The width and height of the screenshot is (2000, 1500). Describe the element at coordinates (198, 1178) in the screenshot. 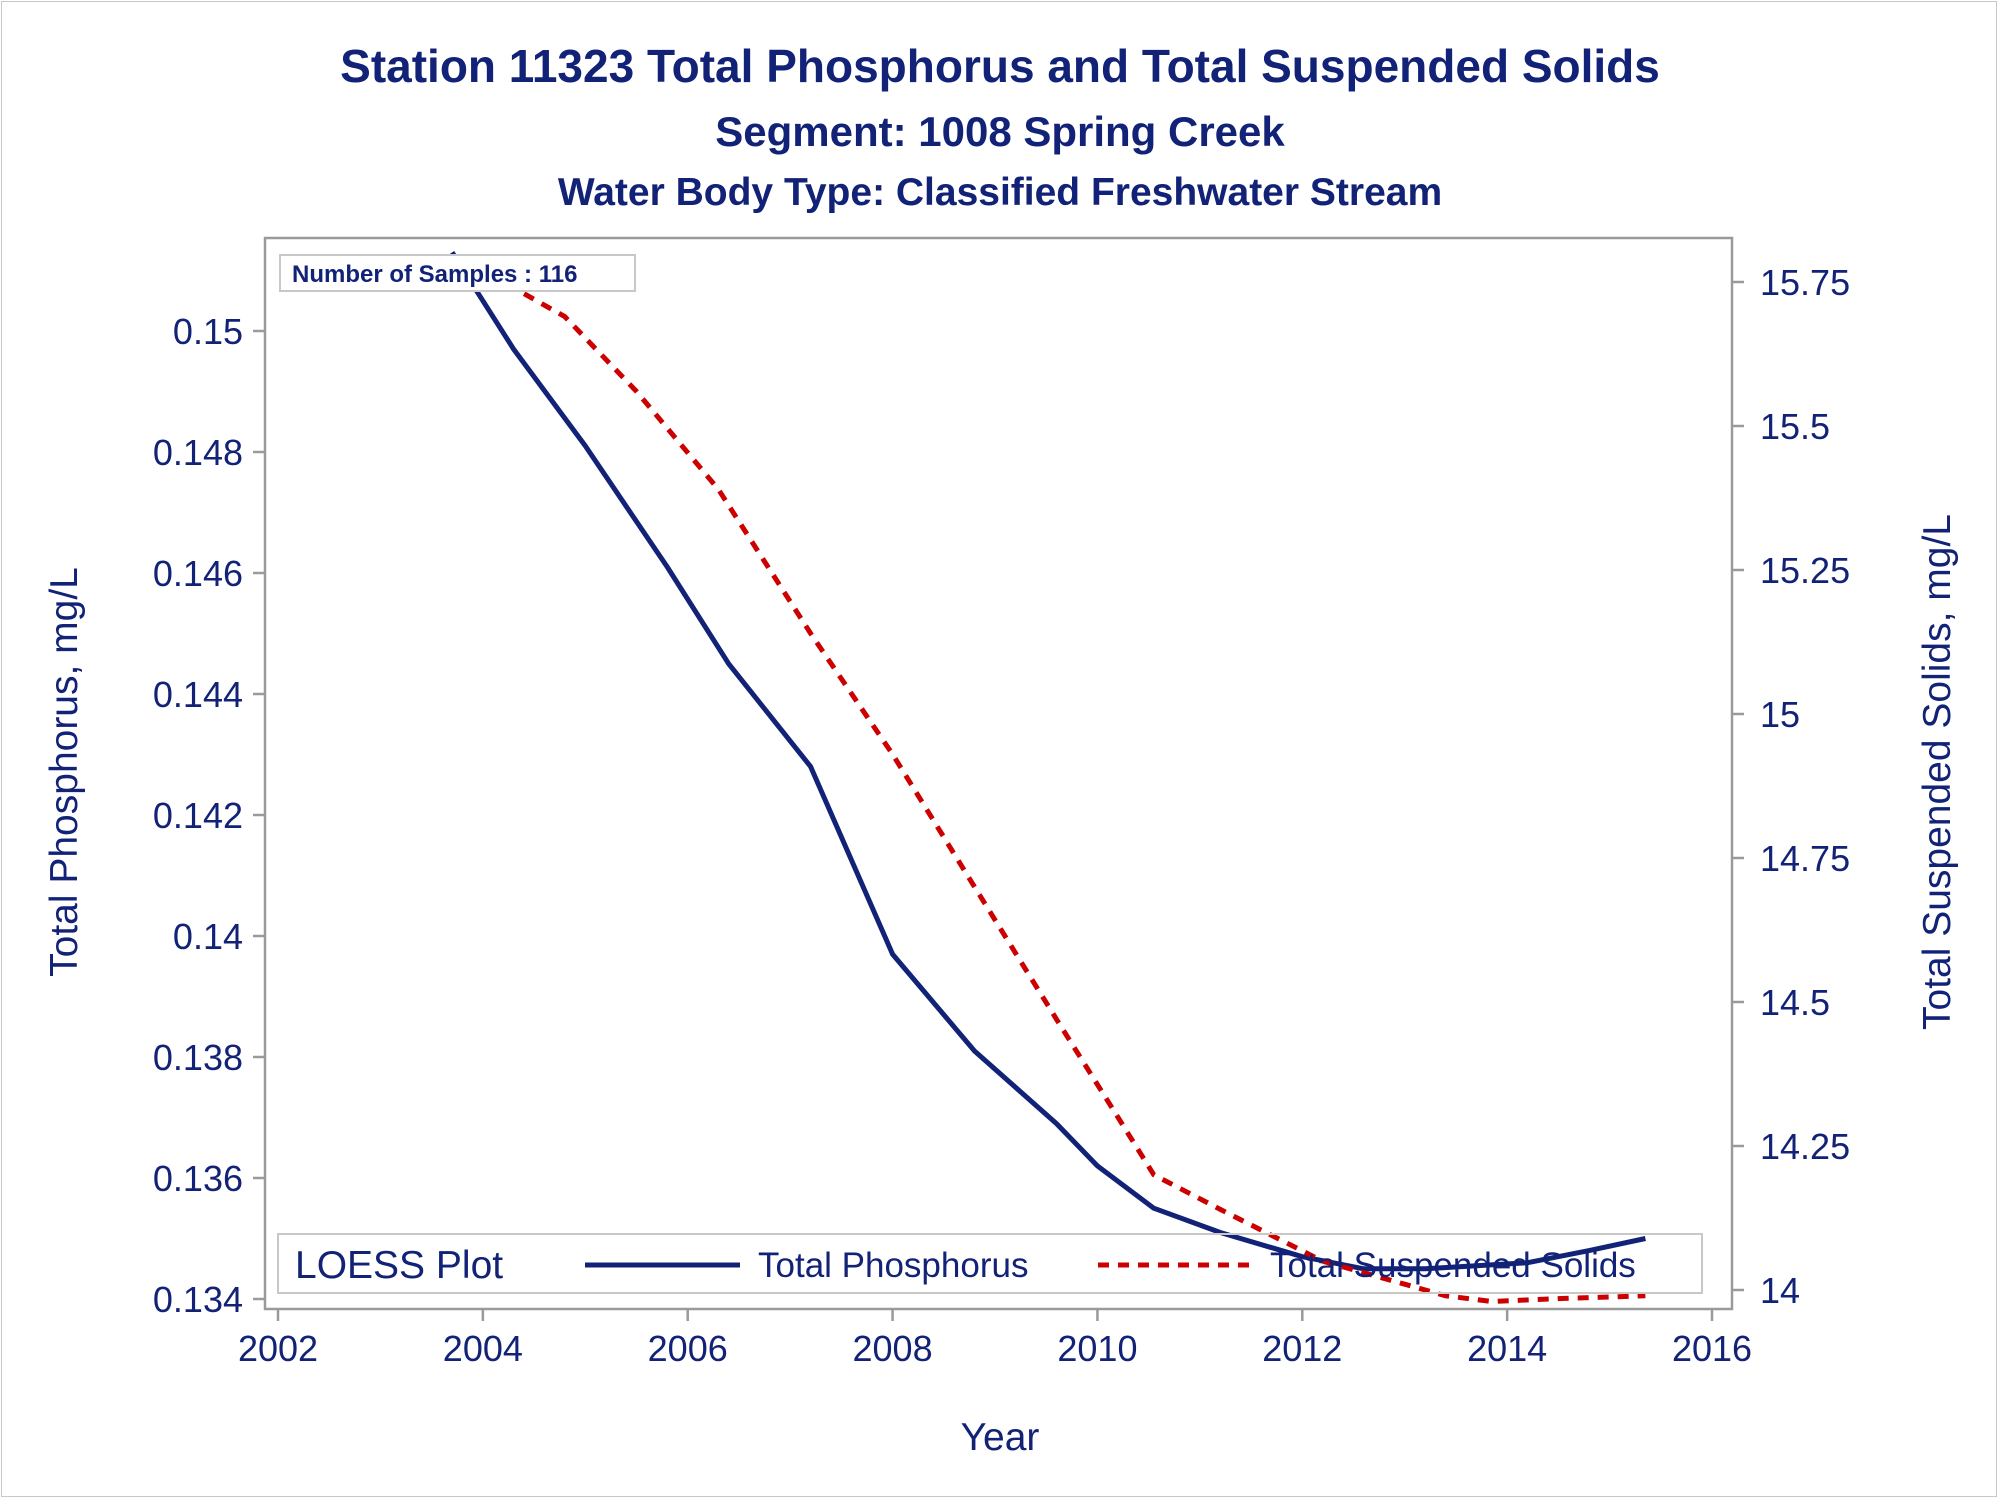

I see `y-left-tick-label: 0.136` at that location.